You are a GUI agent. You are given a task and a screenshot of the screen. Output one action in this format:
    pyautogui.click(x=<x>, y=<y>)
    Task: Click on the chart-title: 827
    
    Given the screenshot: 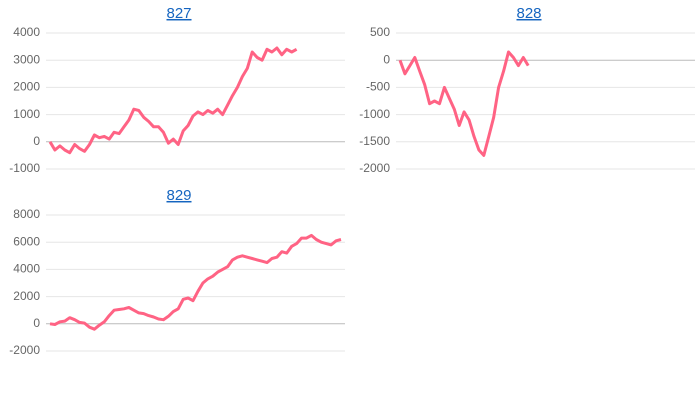 What is the action you would take?
    pyautogui.click(x=178, y=13)
    